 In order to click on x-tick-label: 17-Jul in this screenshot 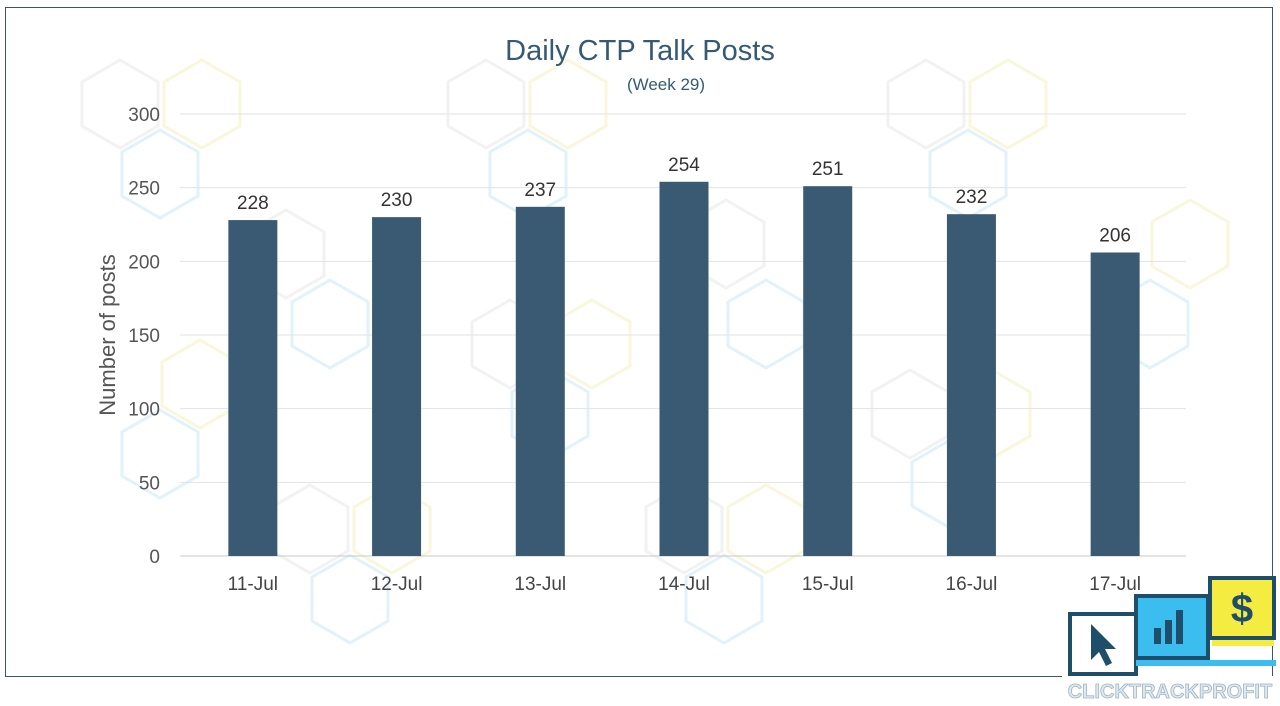, I will do `click(1115, 584)`.